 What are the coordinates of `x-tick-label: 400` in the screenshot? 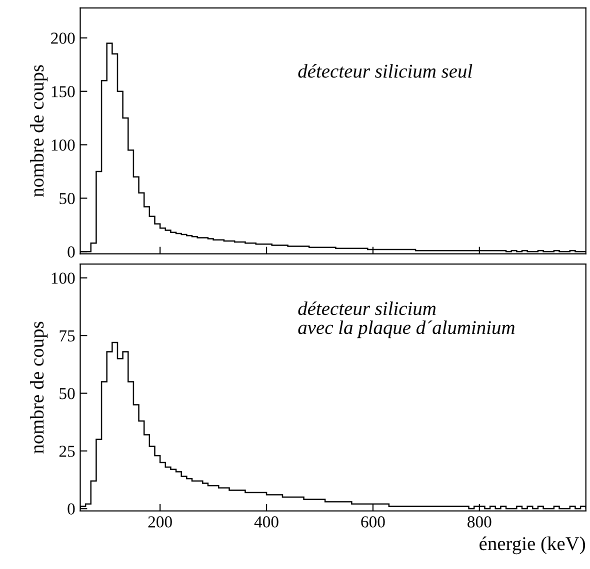 It's located at (266, 522).